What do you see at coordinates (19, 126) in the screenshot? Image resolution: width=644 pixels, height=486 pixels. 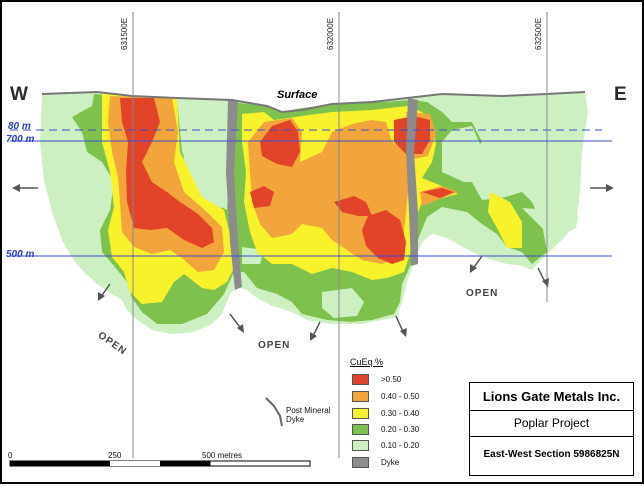 I see `elevation-label-80: 80 m` at bounding box center [19, 126].